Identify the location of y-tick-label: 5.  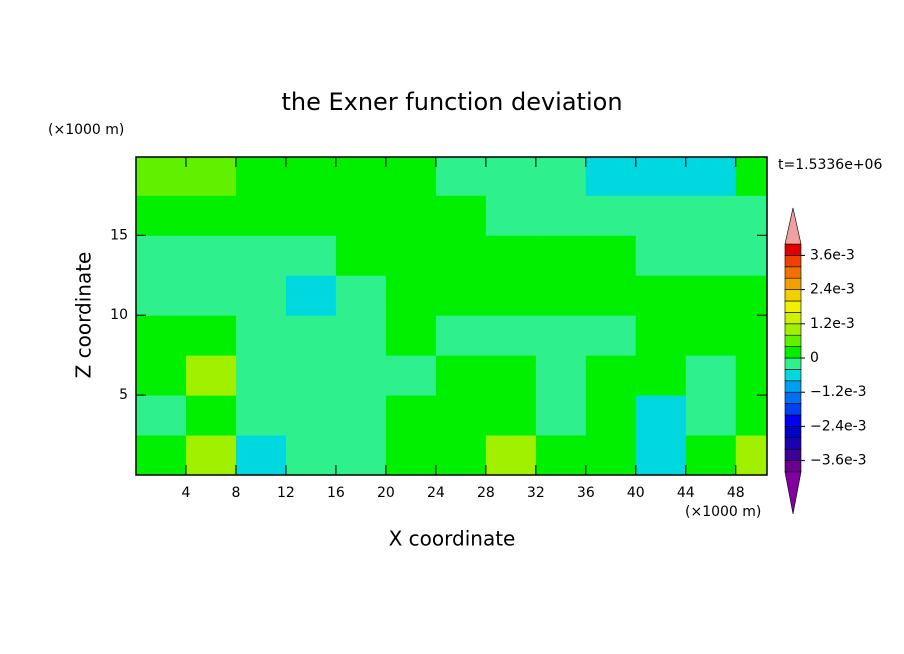
(123, 395).